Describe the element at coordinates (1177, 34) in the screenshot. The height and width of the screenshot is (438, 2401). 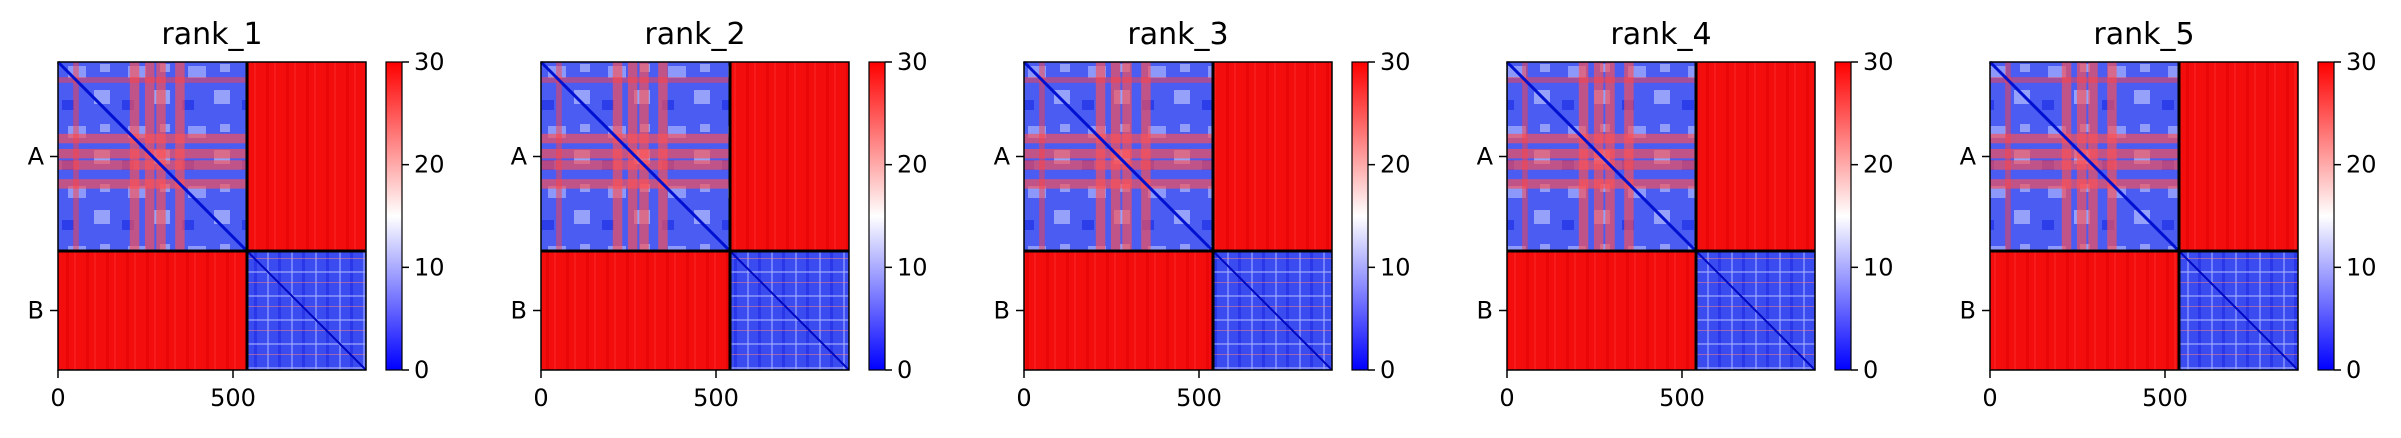
I see `panel-title: rank_3` at that location.